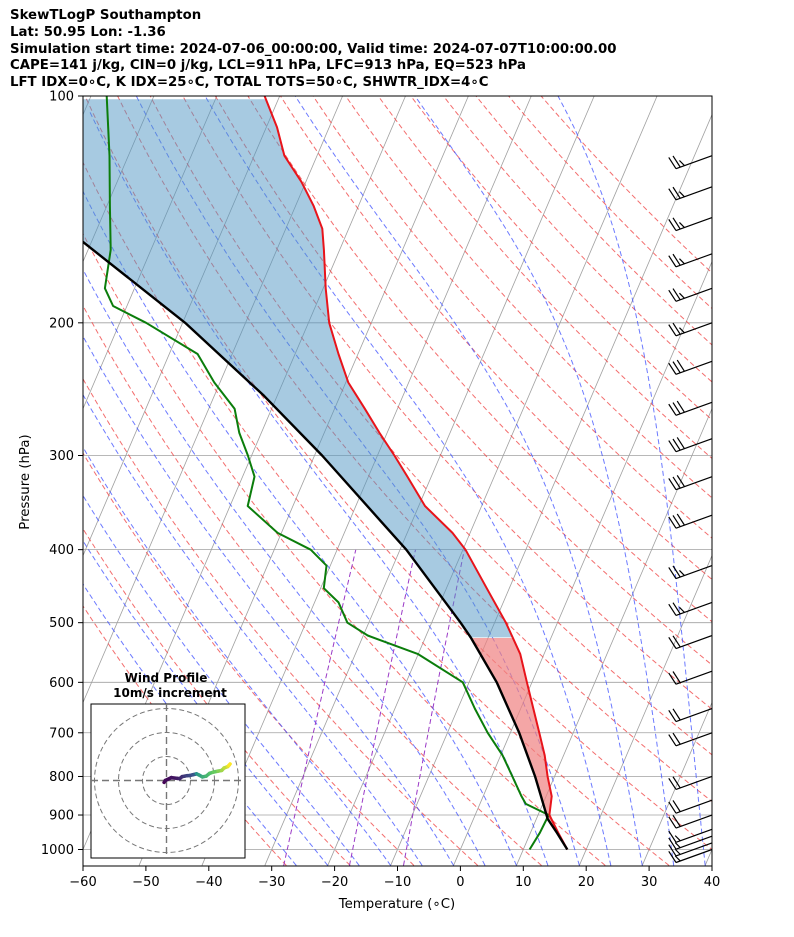  I want to click on wind-barbs, so click(690, 509).